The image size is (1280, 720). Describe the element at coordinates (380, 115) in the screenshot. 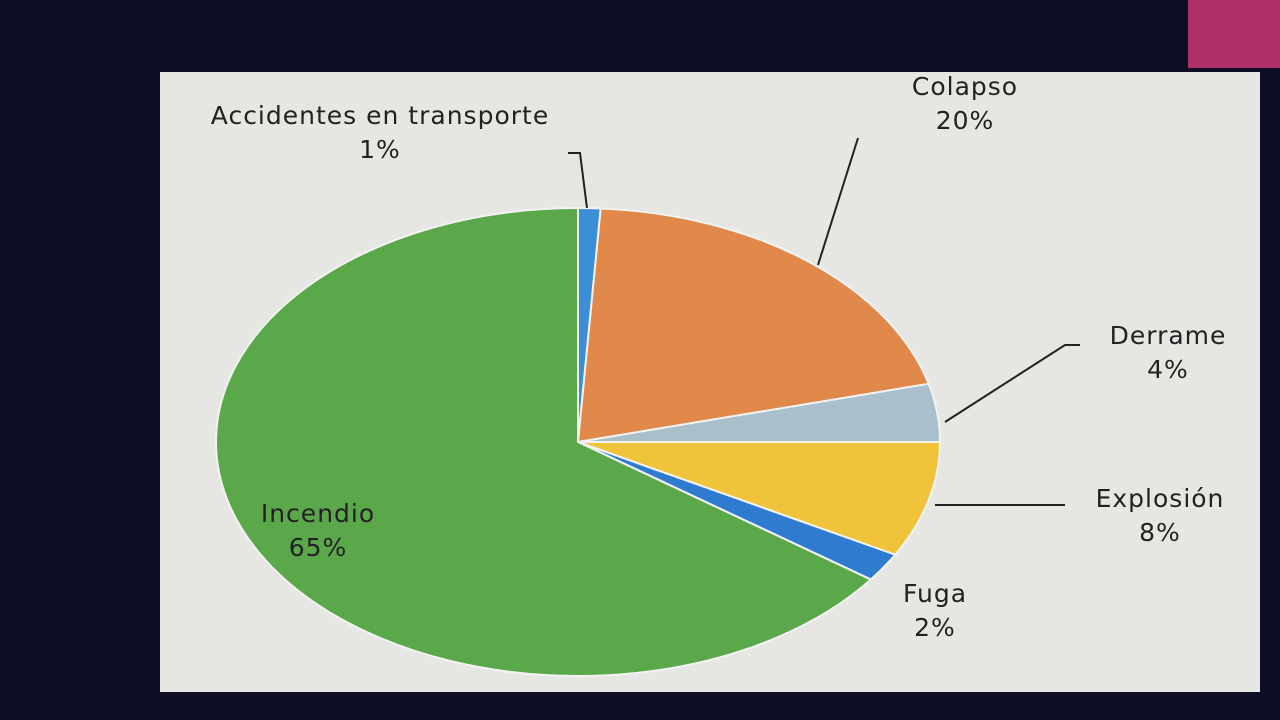

I see `slice-label: Accidentes en transporte` at that location.